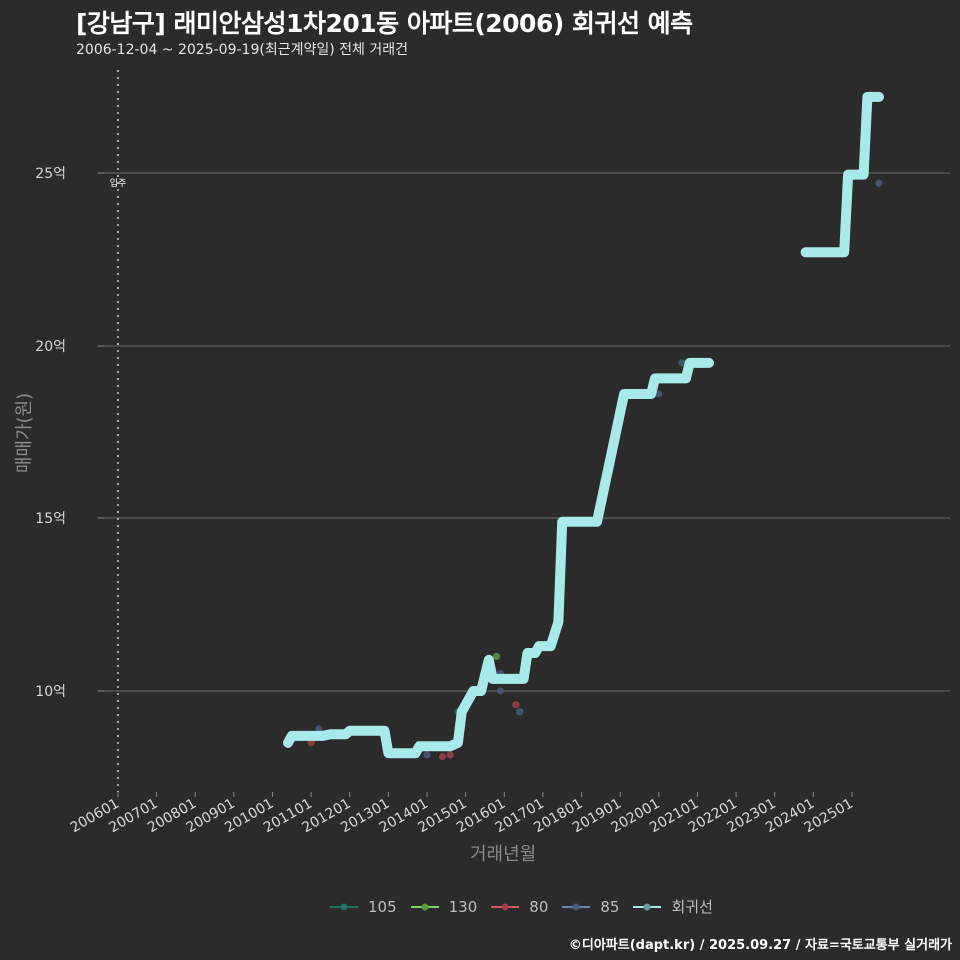 The image size is (960, 960). I want to click on legend-label: 85, so click(610, 906).